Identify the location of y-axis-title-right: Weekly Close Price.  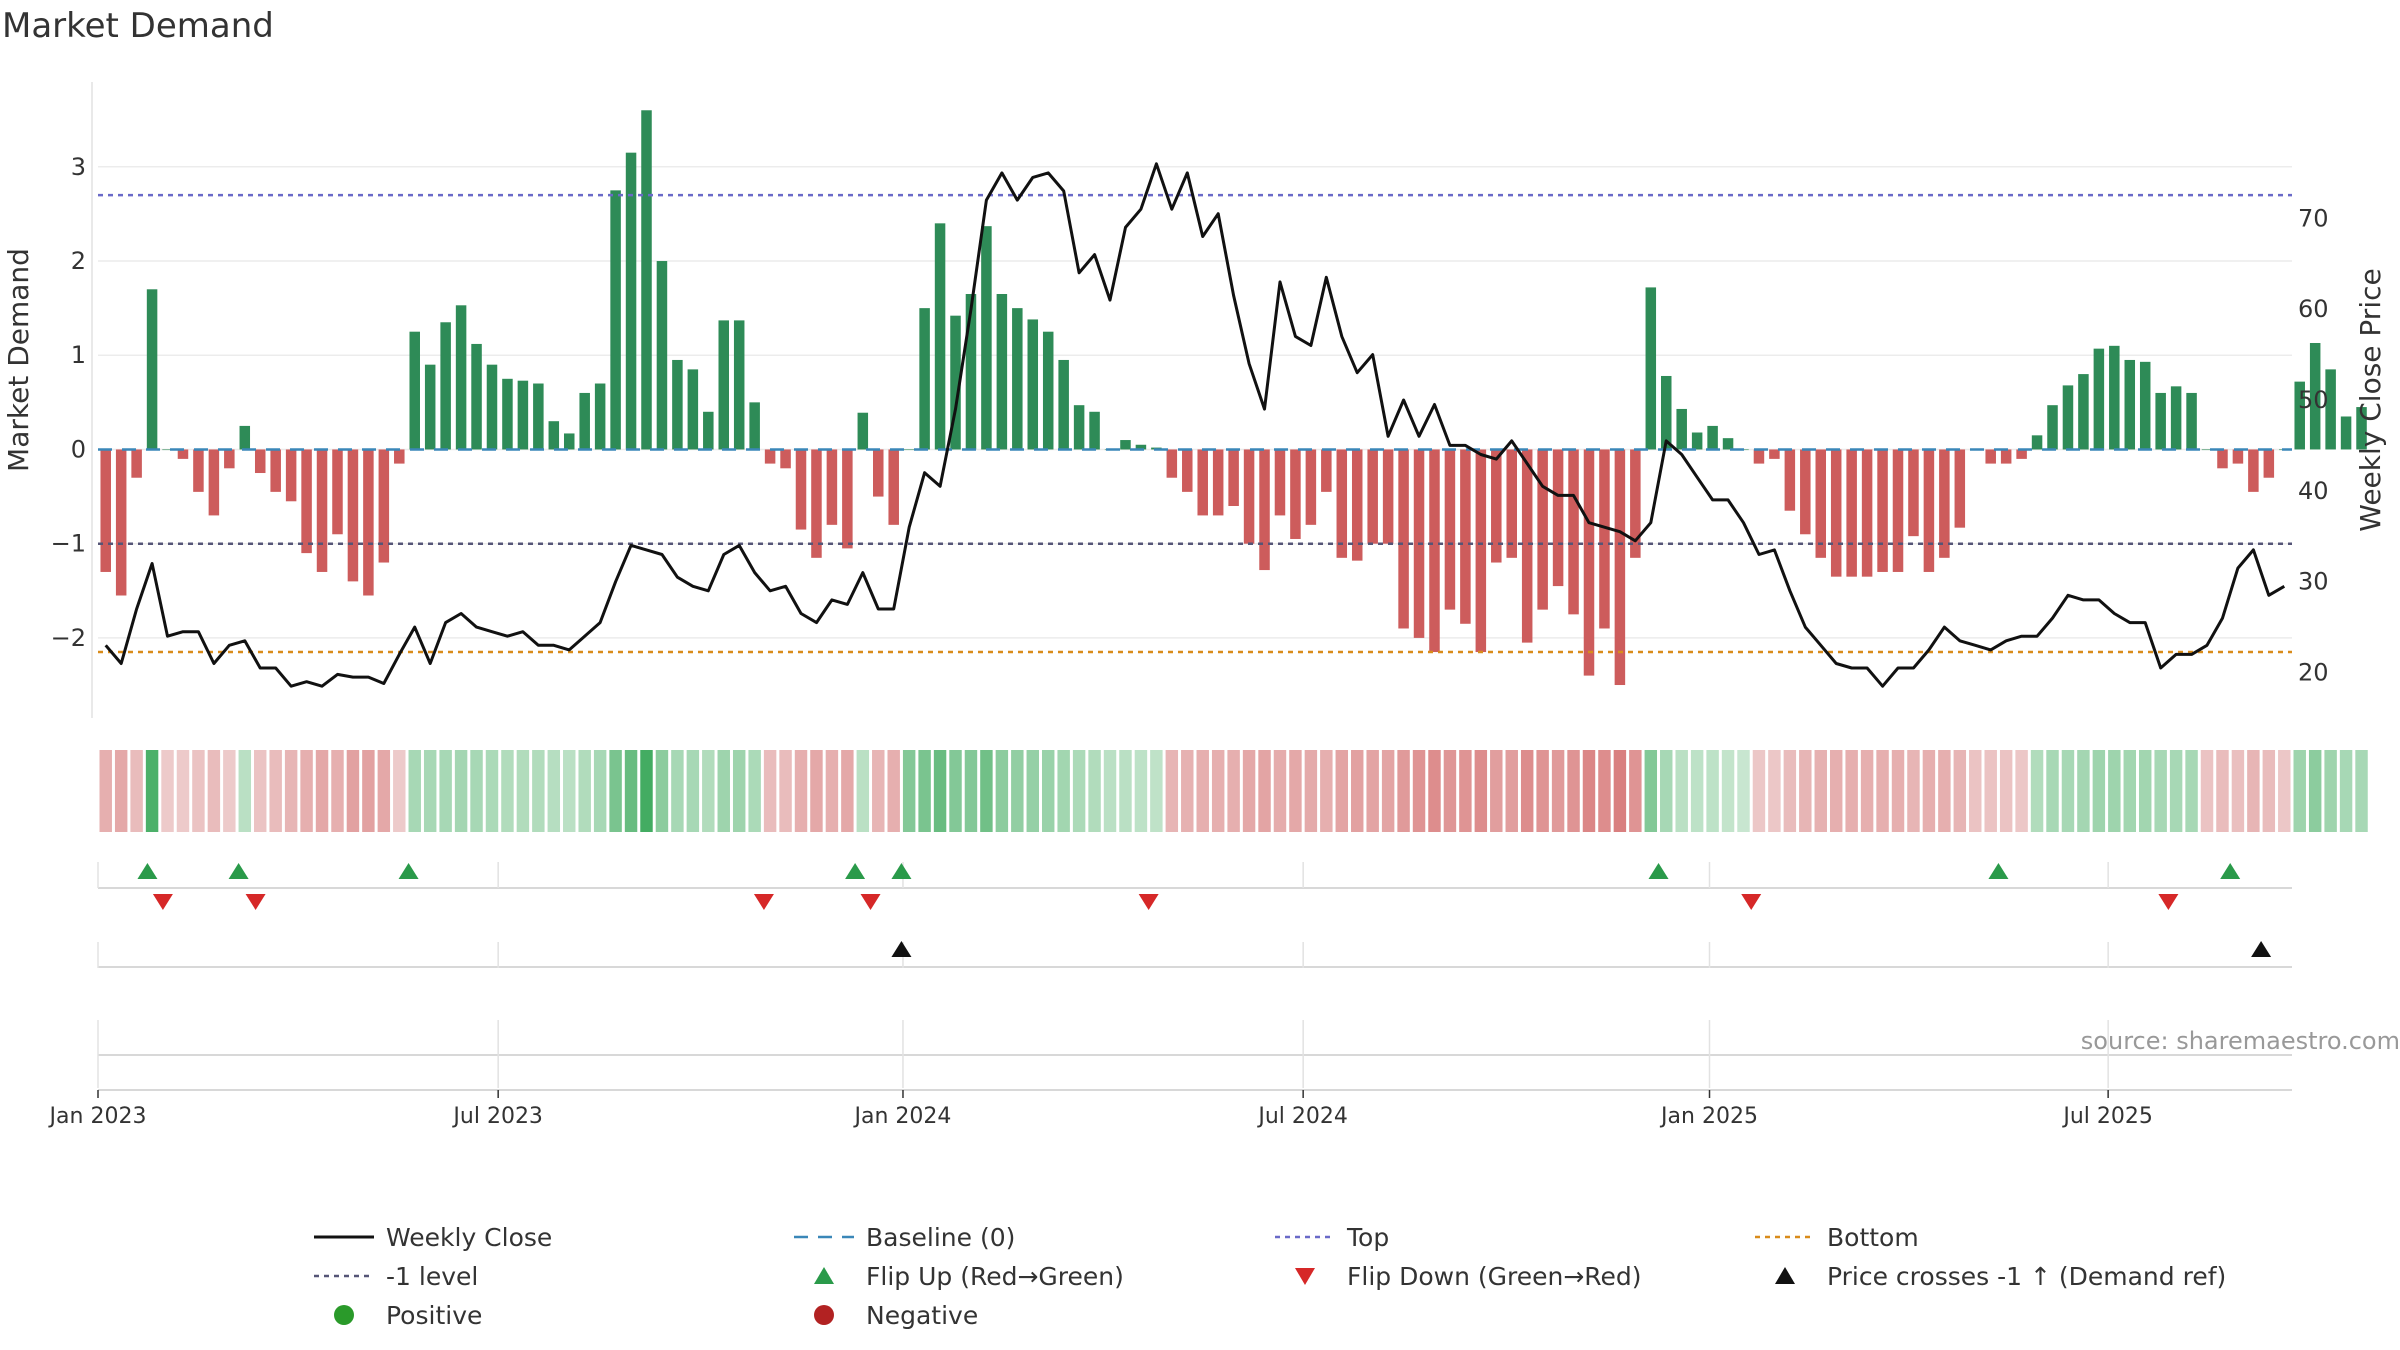
(2370, 399).